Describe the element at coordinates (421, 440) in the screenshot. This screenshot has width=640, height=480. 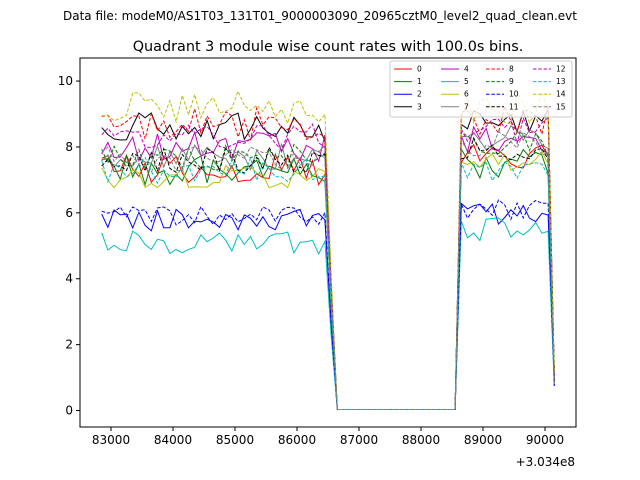
I see `x-tick-label: 88000` at that location.